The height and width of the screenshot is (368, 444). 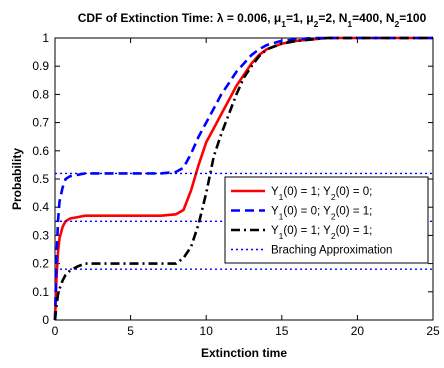 What do you see at coordinates (40, 235) in the screenshot?
I see `y-tick-label: 0.3` at bounding box center [40, 235].